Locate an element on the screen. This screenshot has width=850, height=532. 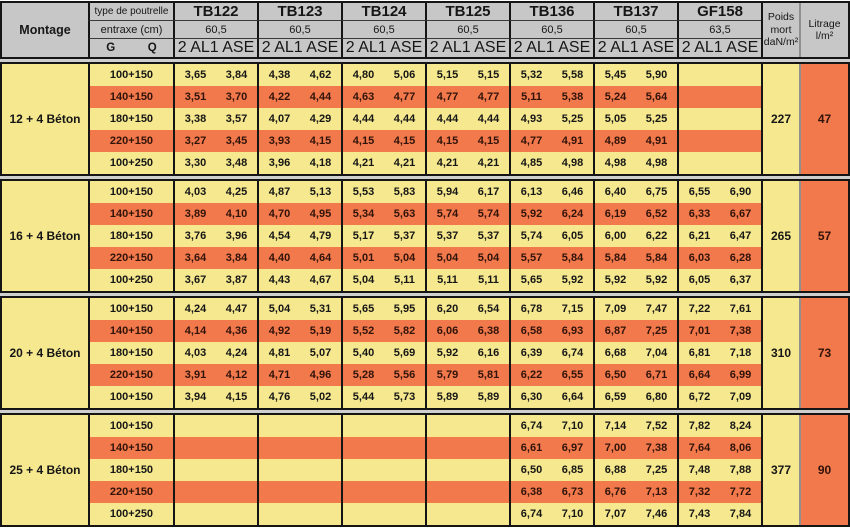
value-2al: 4,93 is located at coordinates (531, 119).